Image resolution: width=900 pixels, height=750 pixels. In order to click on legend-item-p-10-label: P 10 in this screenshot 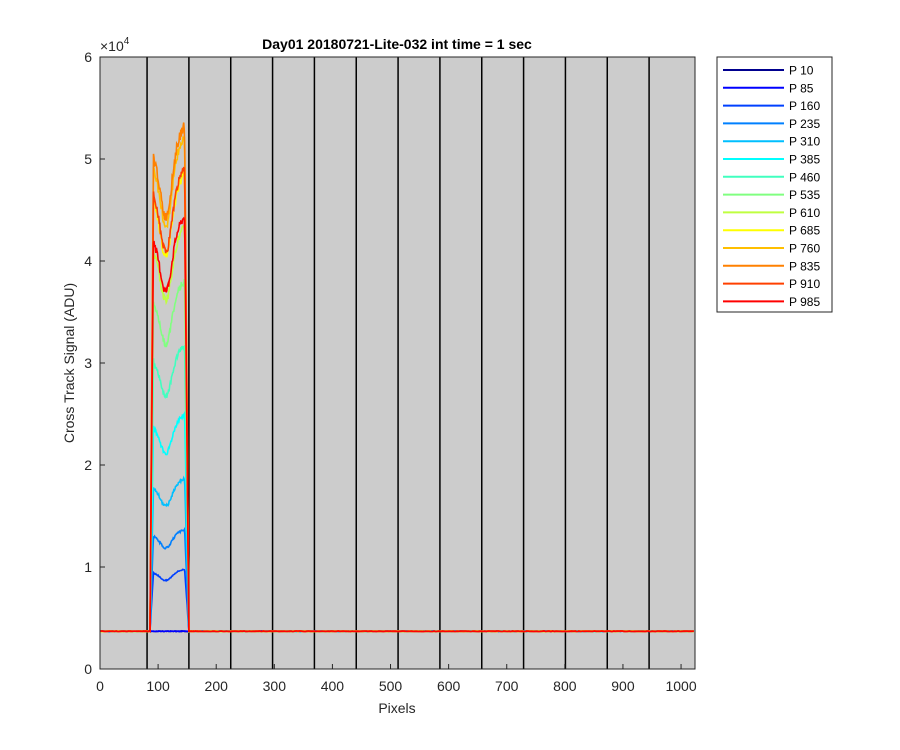, I will do `click(801, 71)`.